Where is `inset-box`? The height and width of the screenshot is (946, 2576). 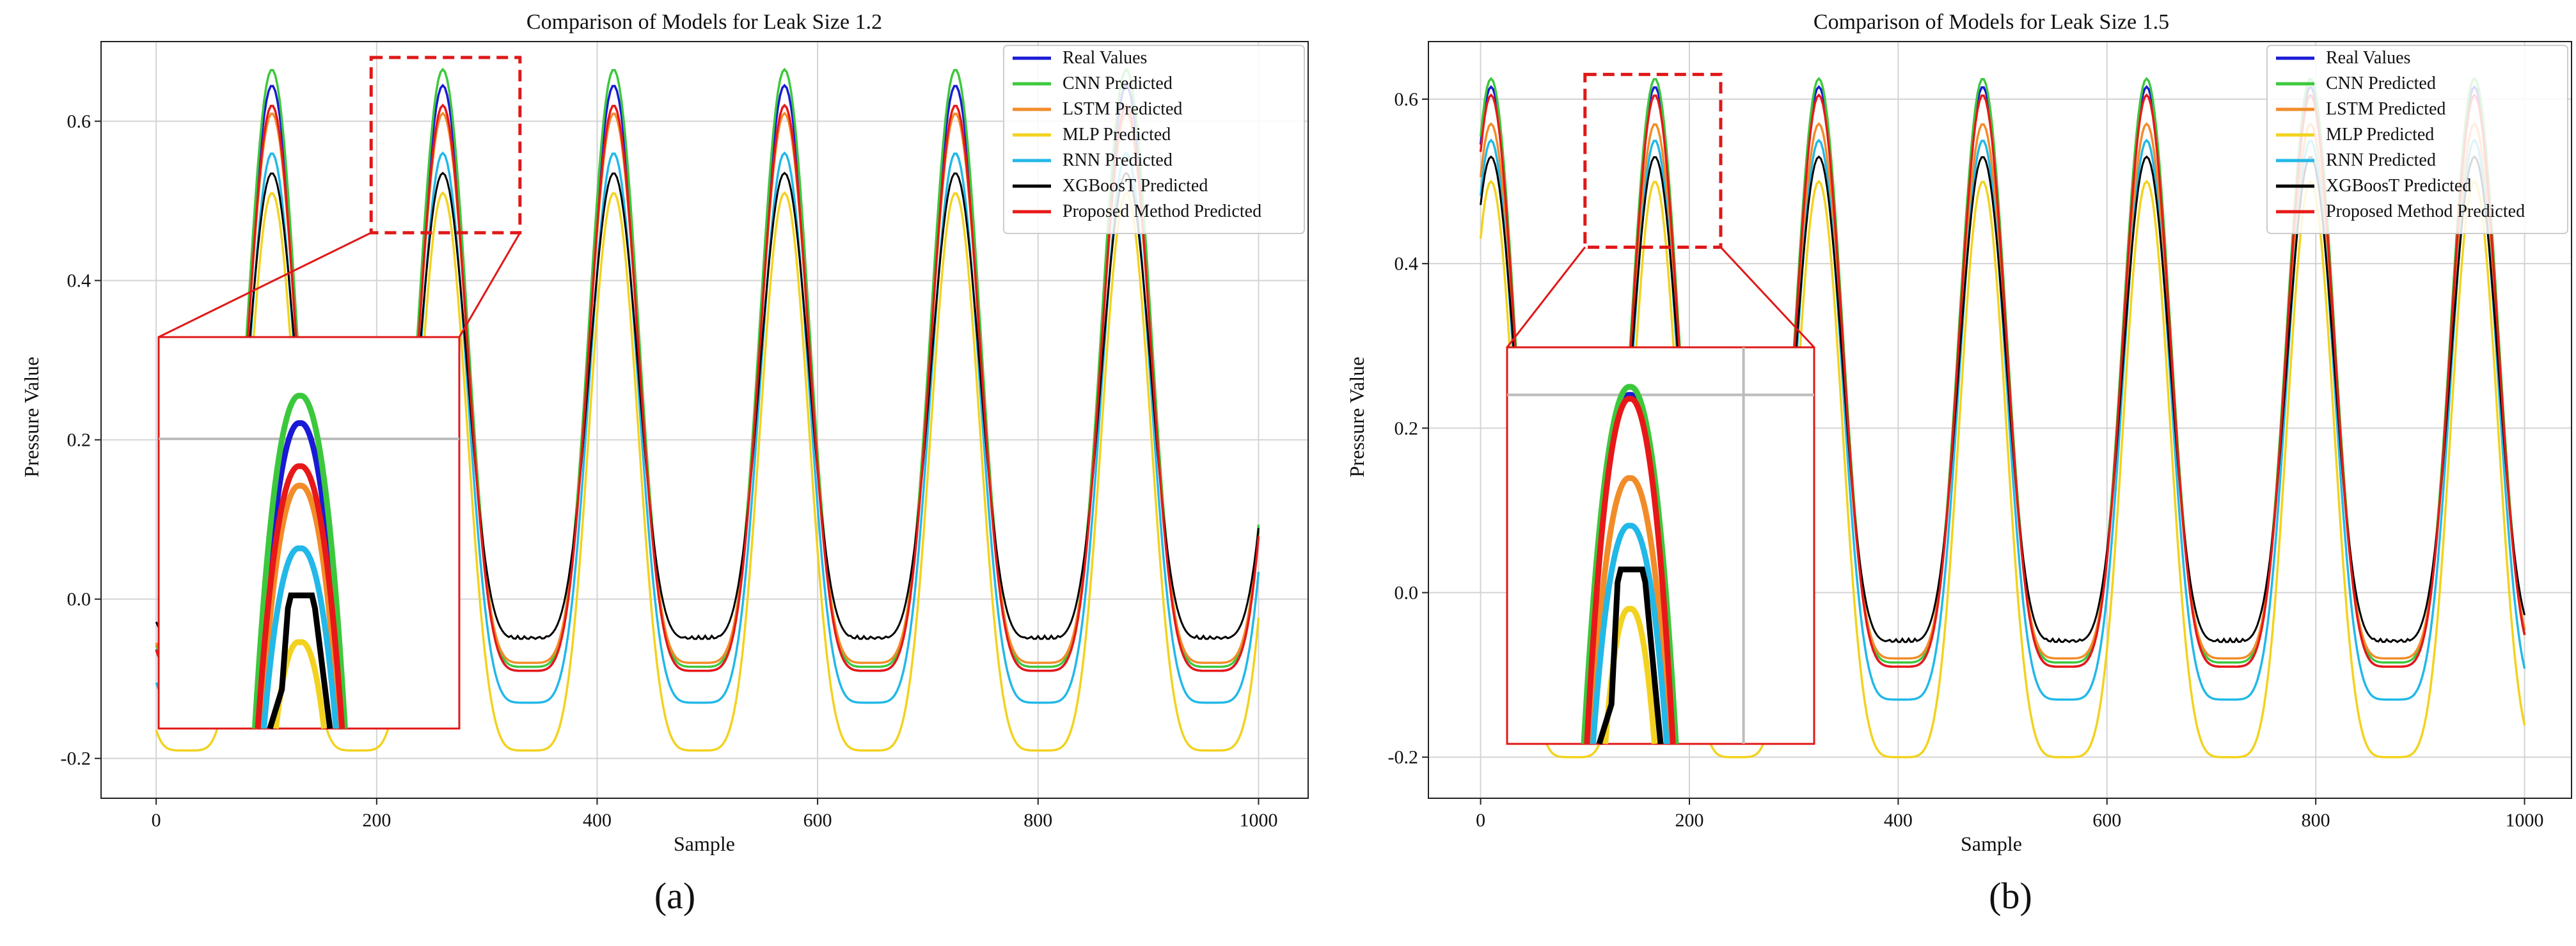 inset-box is located at coordinates (309, 533).